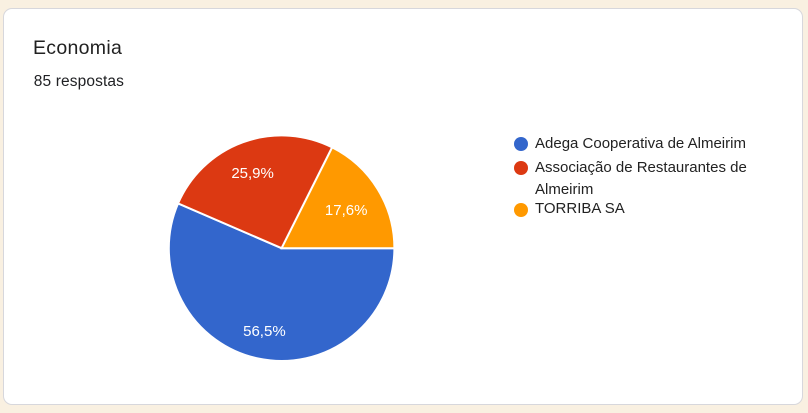 The width and height of the screenshot is (808, 413). What do you see at coordinates (252, 173) in the screenshot?
I see `svg-text: 25,9%` at bounding box center [252, 173].